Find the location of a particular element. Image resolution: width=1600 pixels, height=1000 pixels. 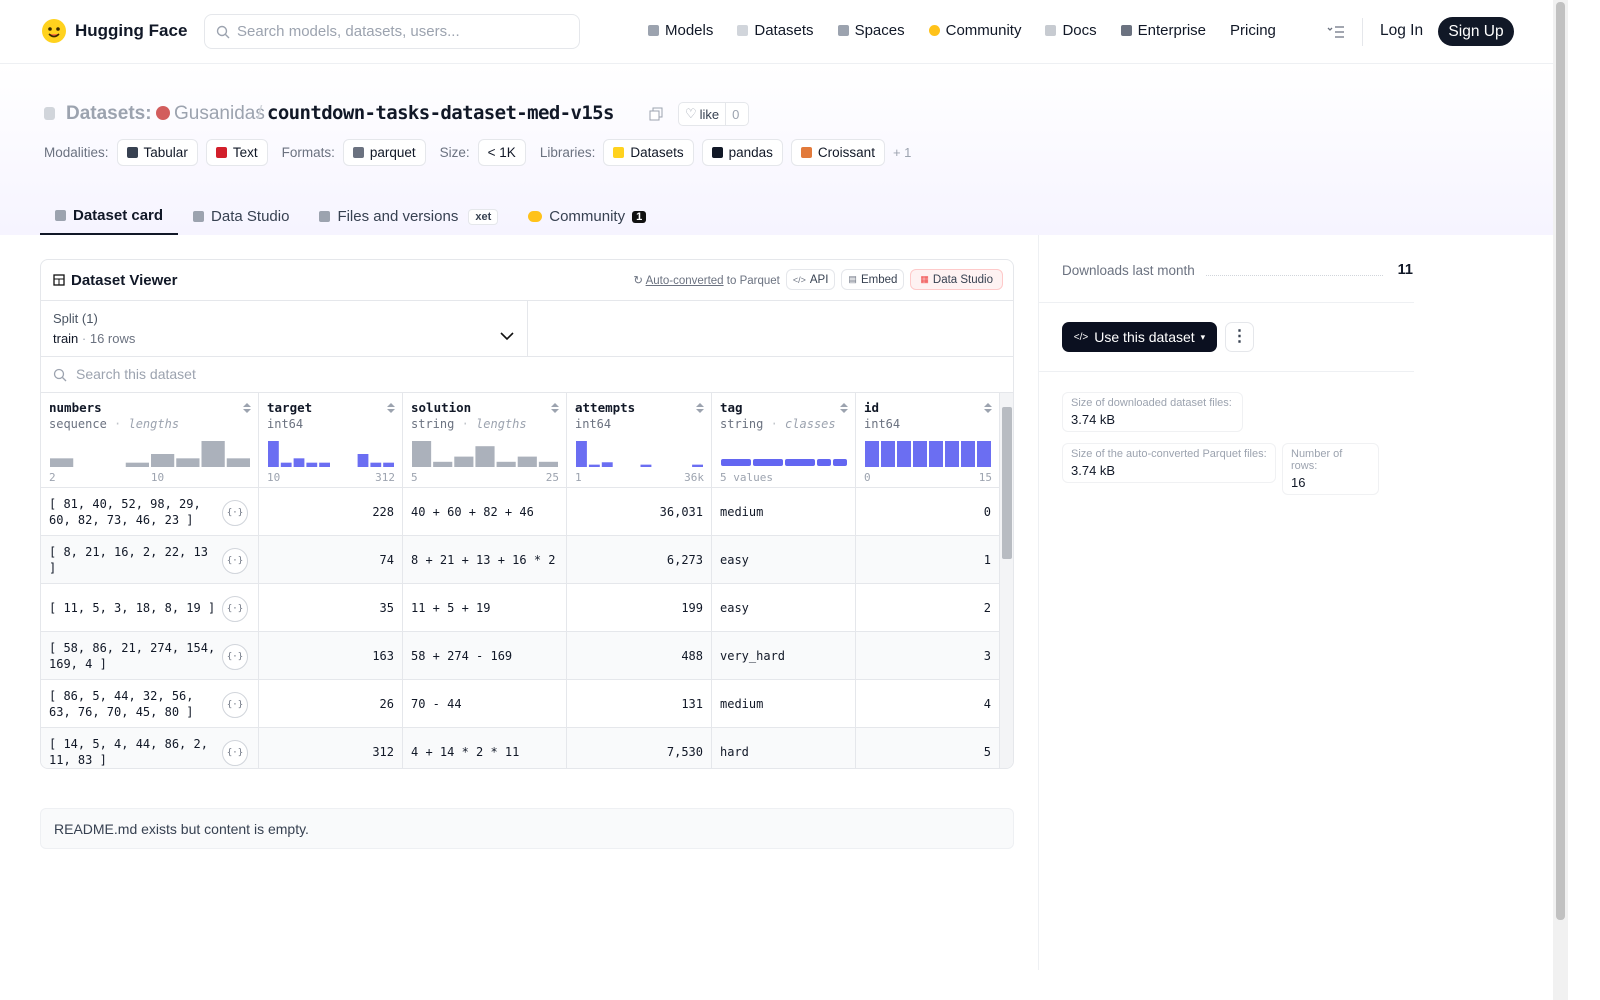

nav-link: Spaces is located at coordinates (871, 30).